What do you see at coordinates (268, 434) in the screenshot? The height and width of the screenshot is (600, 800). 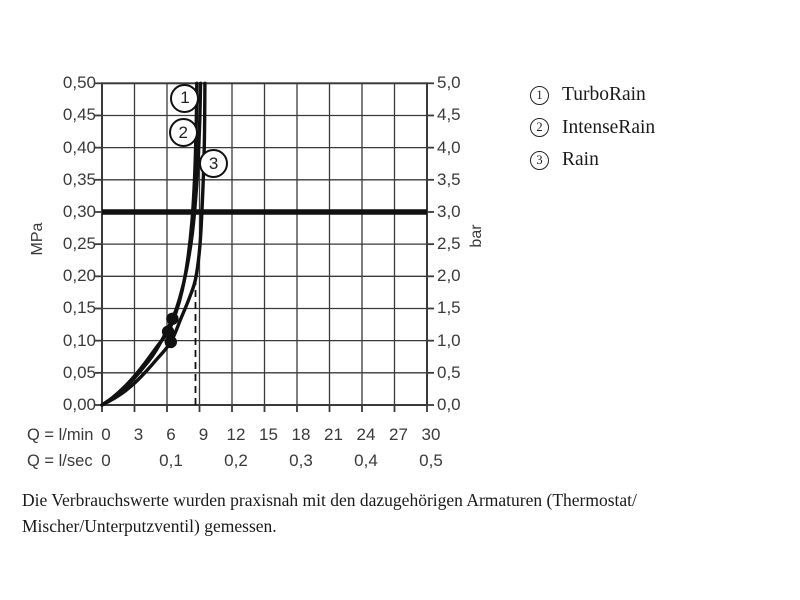 I see `x-tick-lmin: 15` at bounding box center [268, 434].